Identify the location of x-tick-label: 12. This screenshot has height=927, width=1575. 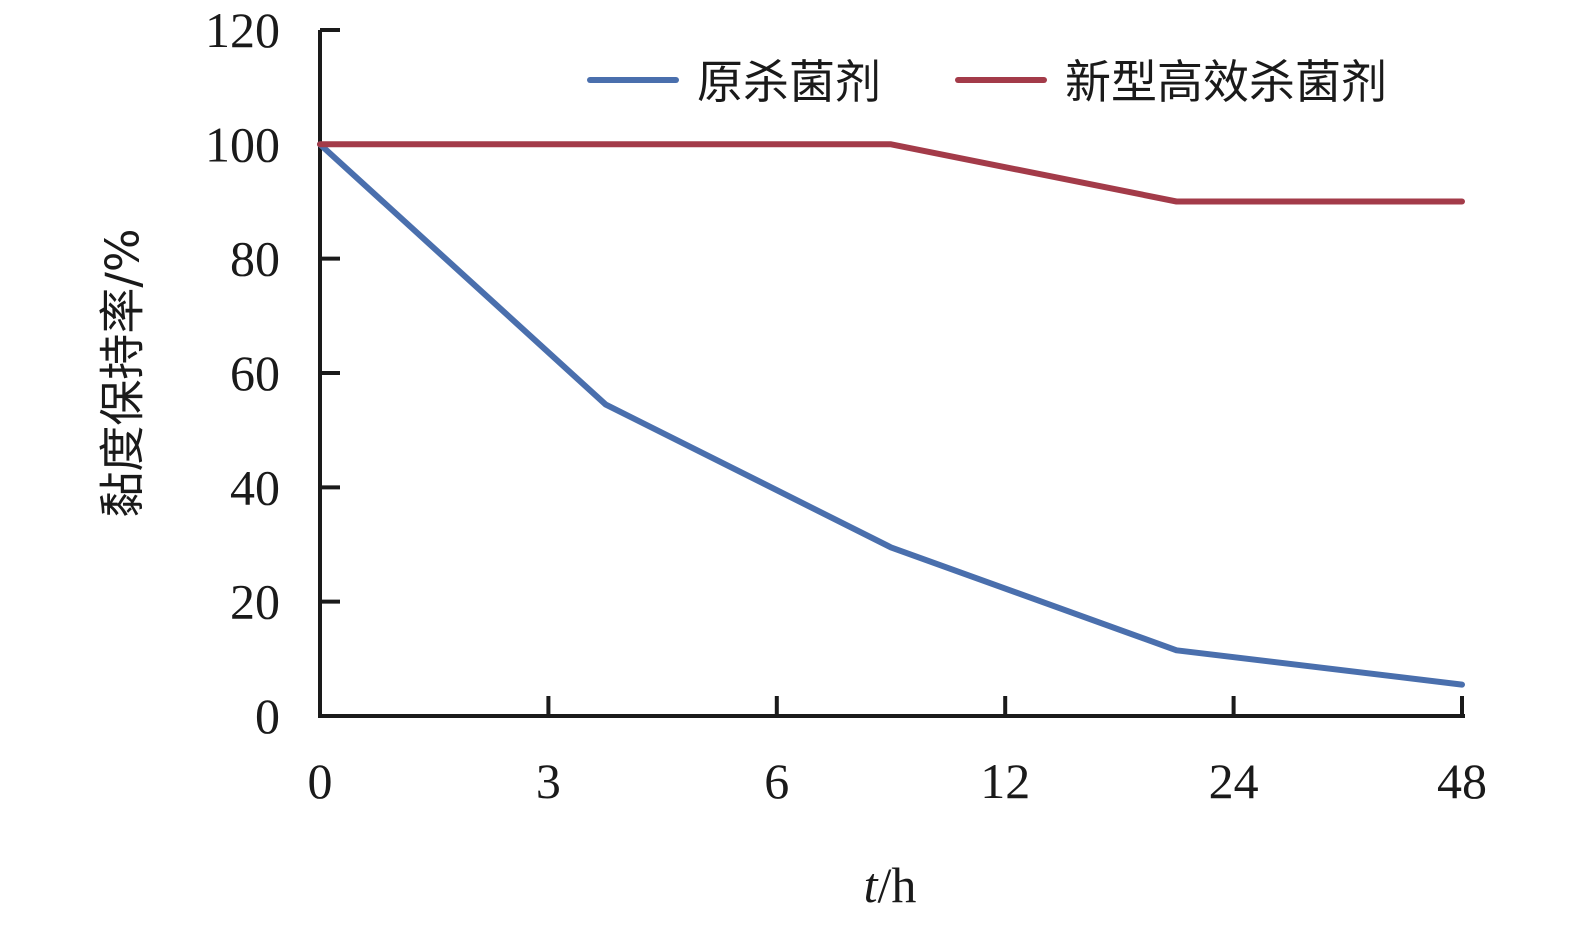
(1005, 781).